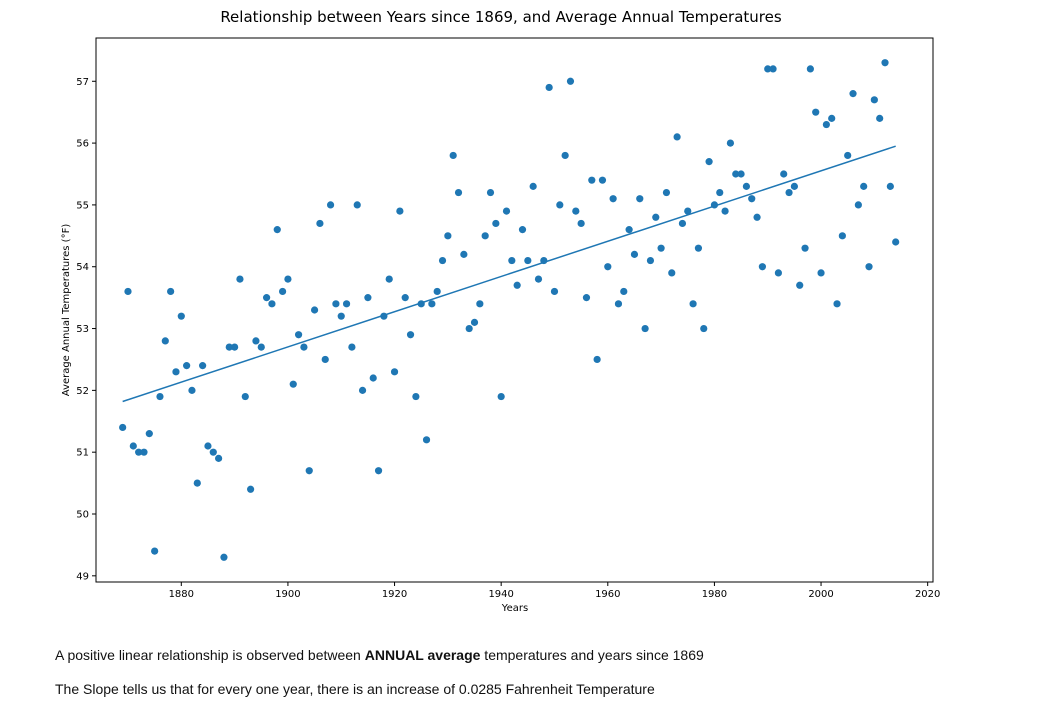 The image size is (1037, 705). Describe the element at coordinates (500, 594) in the screenshot. I see `x-tick-label: 1940` at that location.